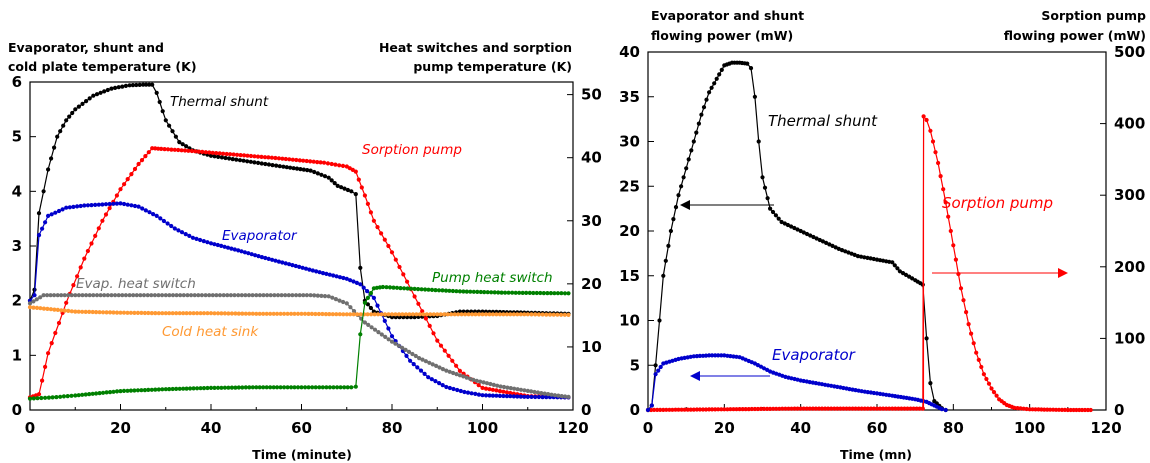 The image size is (1150, 463). I want to click on left-chart-ytick-right-label: 30, so click(591, 221).